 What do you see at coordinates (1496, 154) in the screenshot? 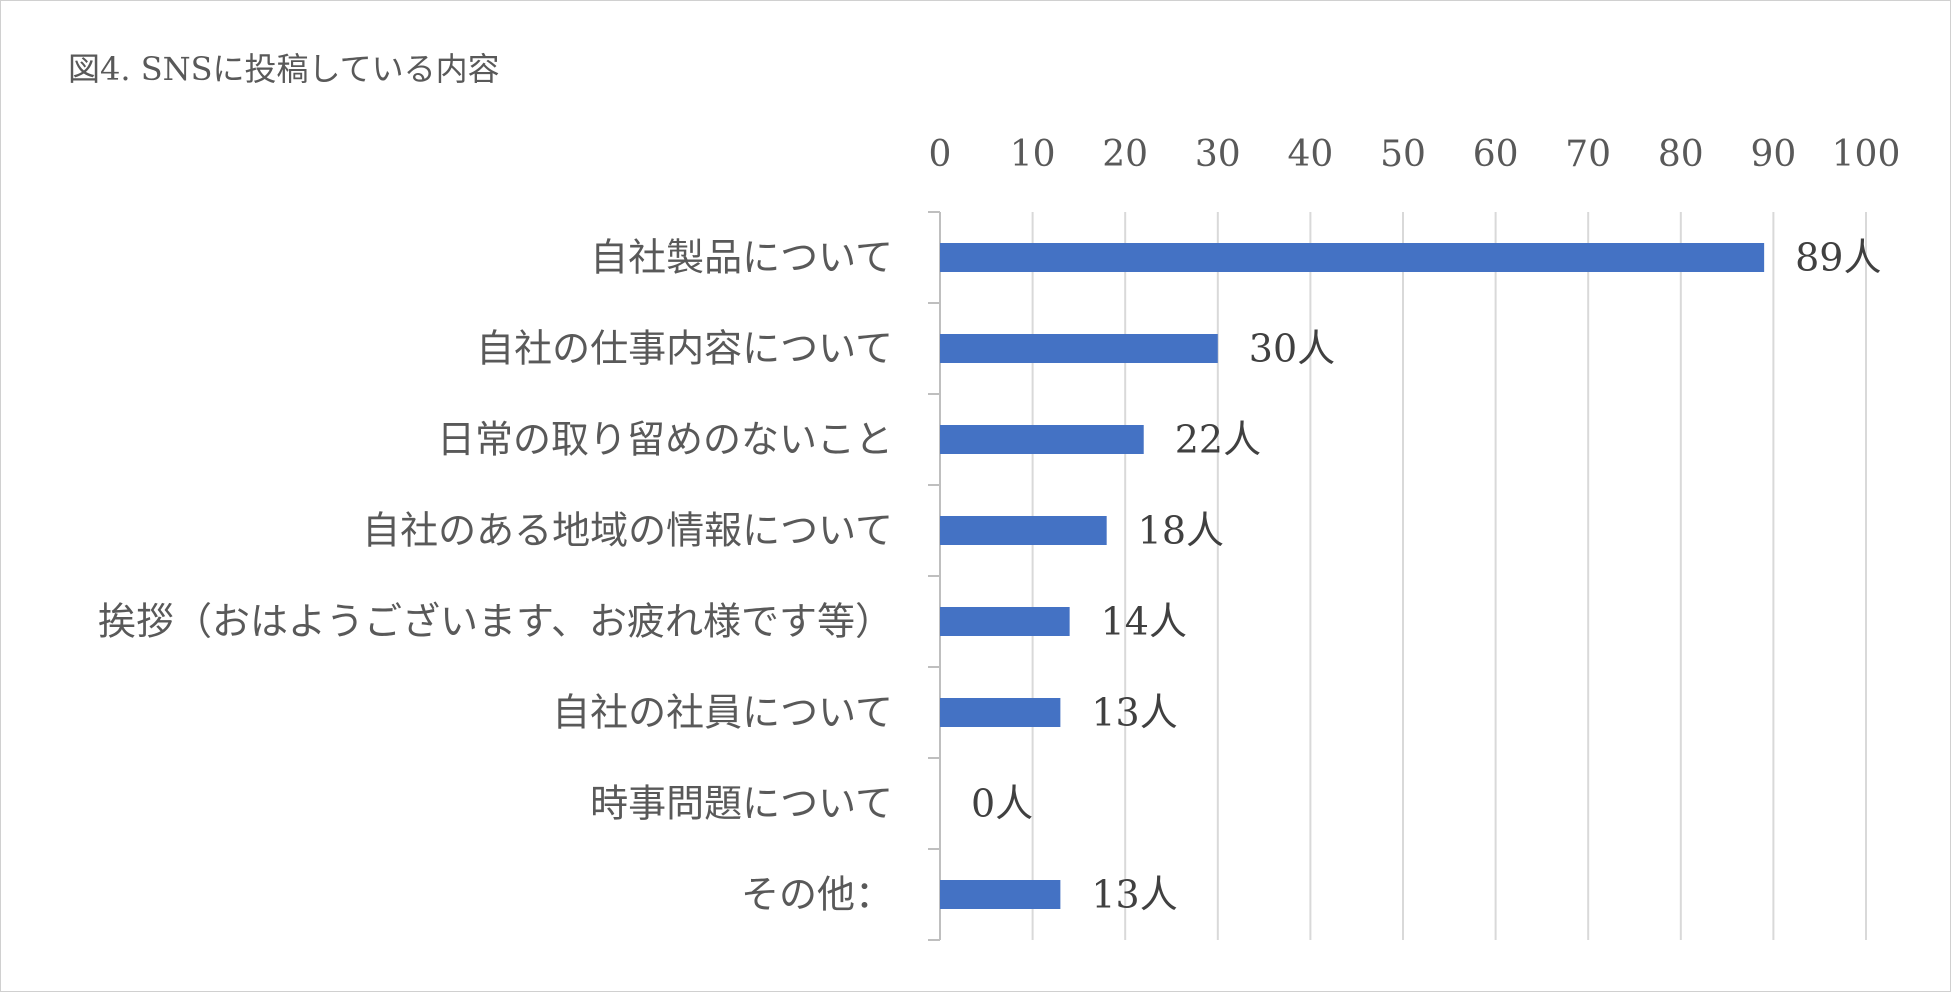
I see `x-tick-label: 60` at bounding box center [1496, 154].